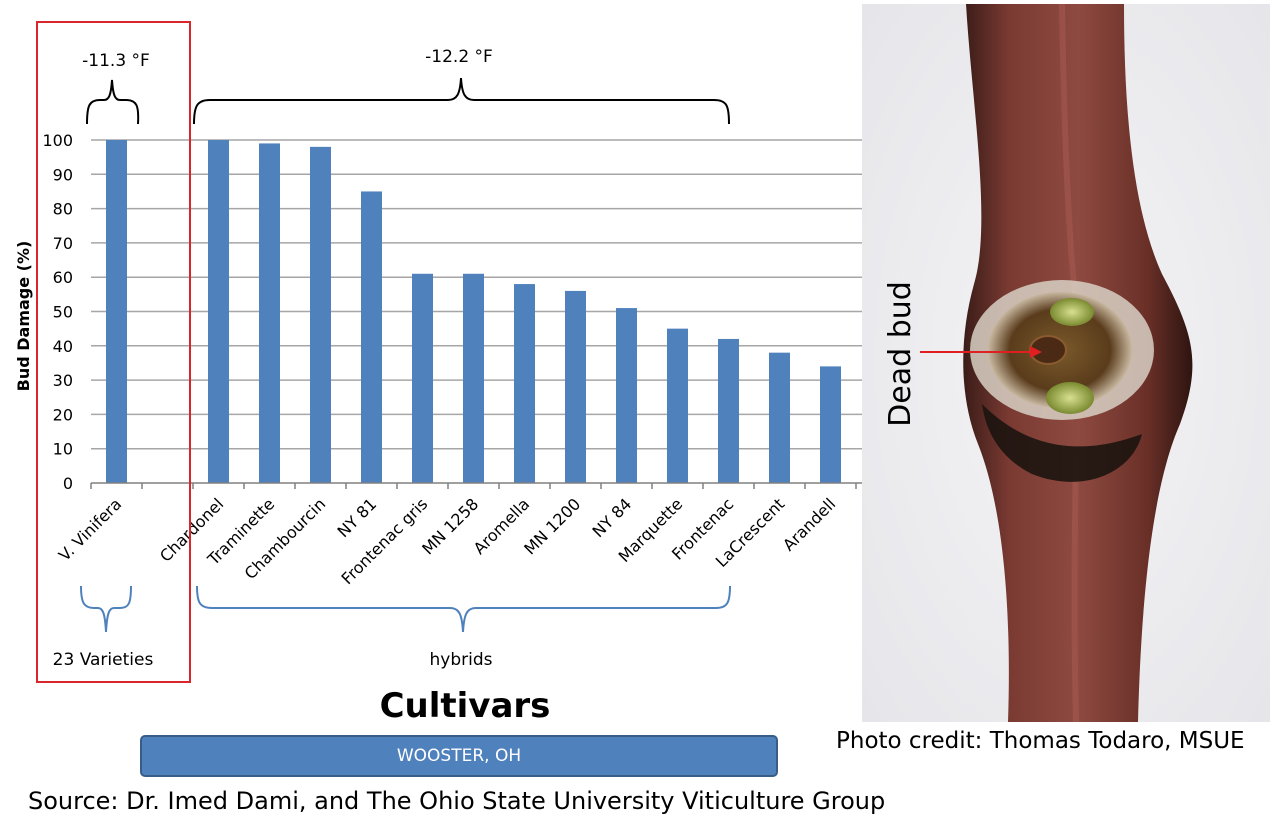  What do you see at coordinates (1072, 312) in the screenshot?
I see `bud-green-top` at bounding box center [1072, 312].